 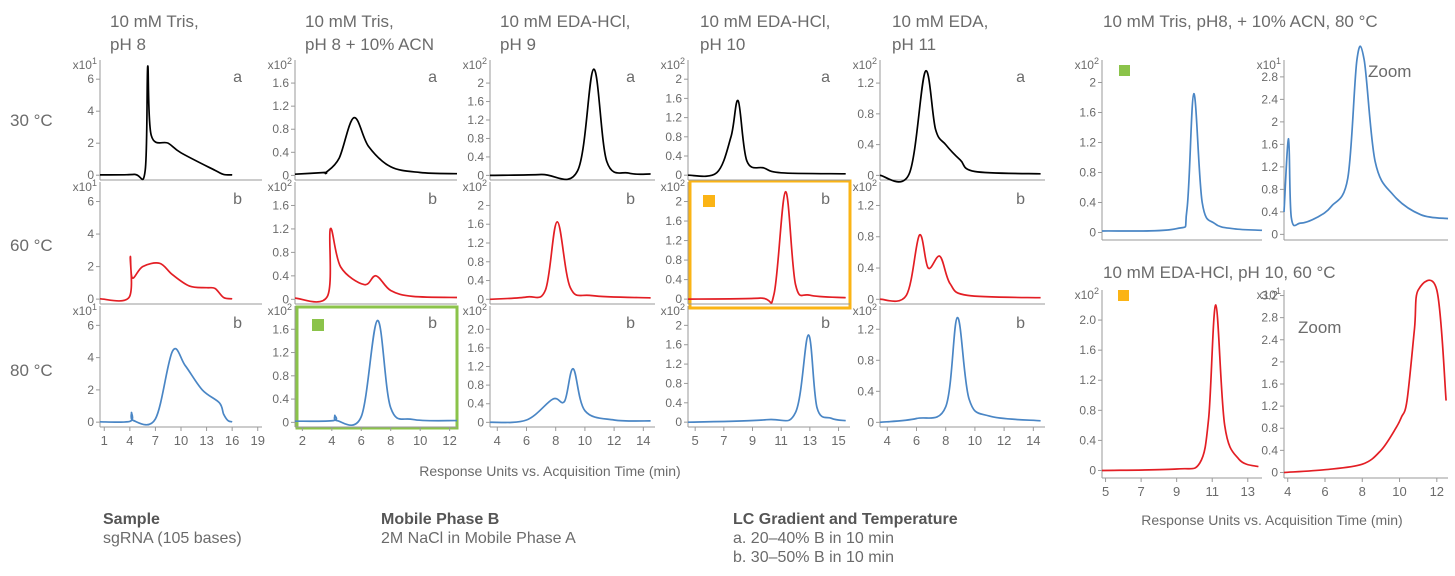 I want to click on sample-info: Sample sgRNA (105 bases), so click(x=172, y=529).